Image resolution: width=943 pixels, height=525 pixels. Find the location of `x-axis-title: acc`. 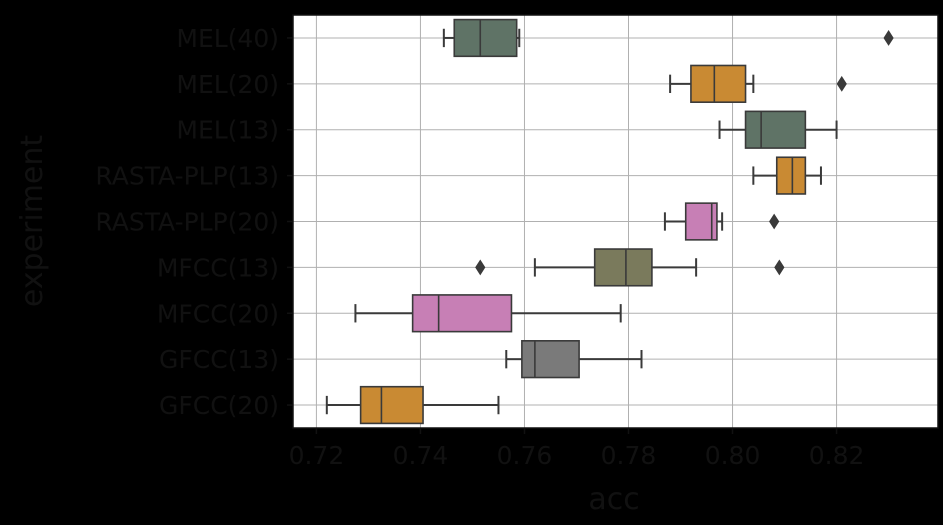

x-axis-title: acc is located at coordinates (613, 499).